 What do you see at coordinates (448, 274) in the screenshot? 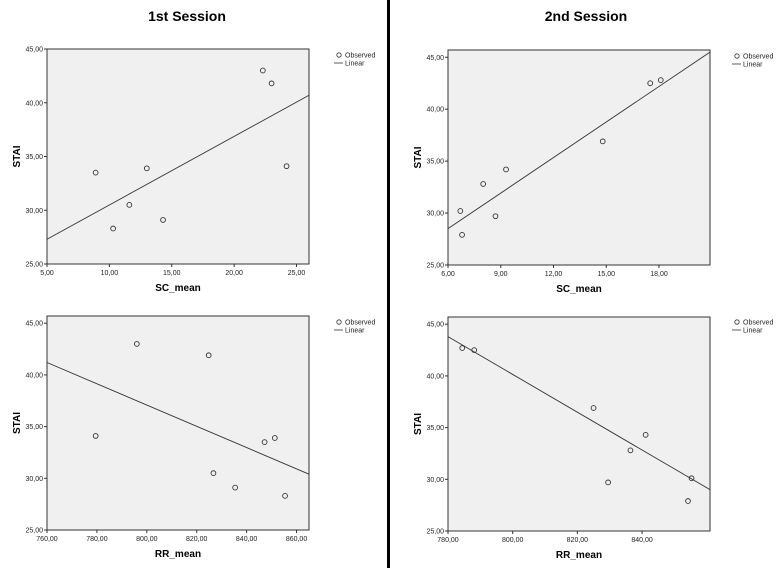
I see `x-tick-label: 6,00` at bounding box center [448, 274].